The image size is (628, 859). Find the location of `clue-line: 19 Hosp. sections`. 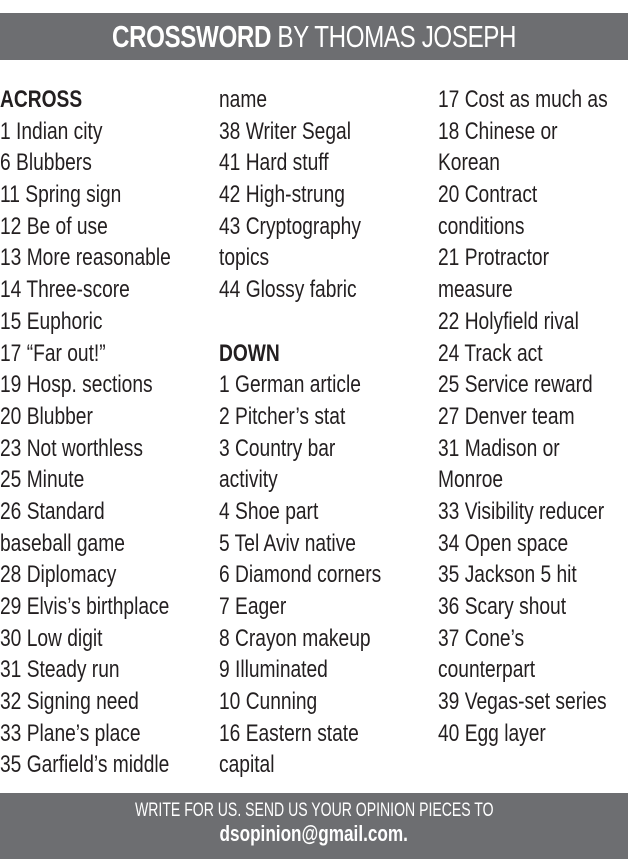

clue-line: 19 Hosp. sections is located at coordinates (76, 385).